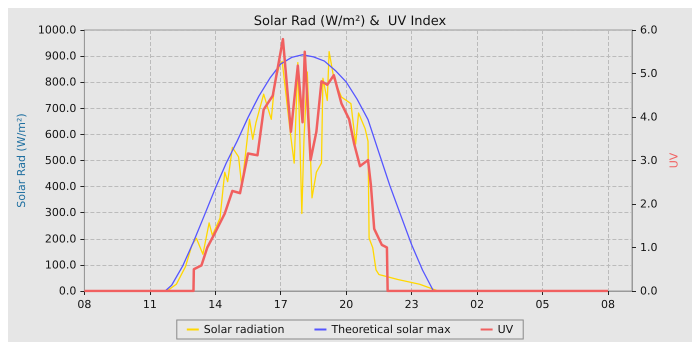 The width and height of the screenshot is (700, 350). What do you see at coordinates (649, 204) in the screenshot?
I see `y2-tick-label: 2.0` at bounding box center [649, 204].